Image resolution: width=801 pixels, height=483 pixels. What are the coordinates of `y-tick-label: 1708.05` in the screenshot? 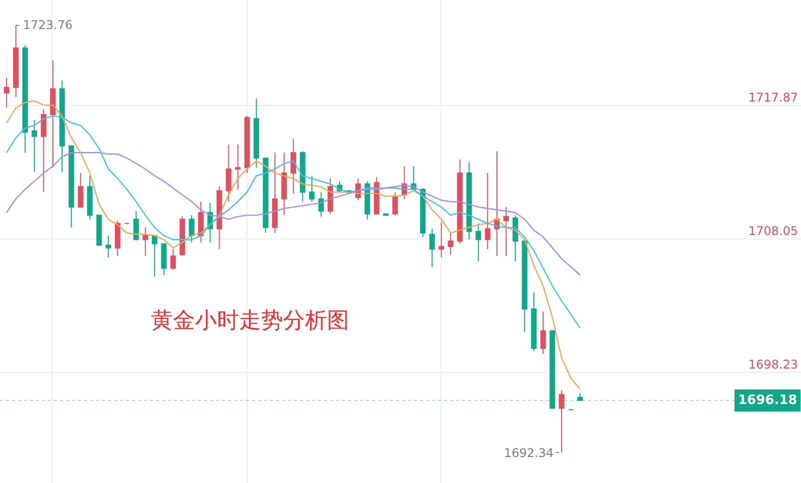 It's located at (773, 231).